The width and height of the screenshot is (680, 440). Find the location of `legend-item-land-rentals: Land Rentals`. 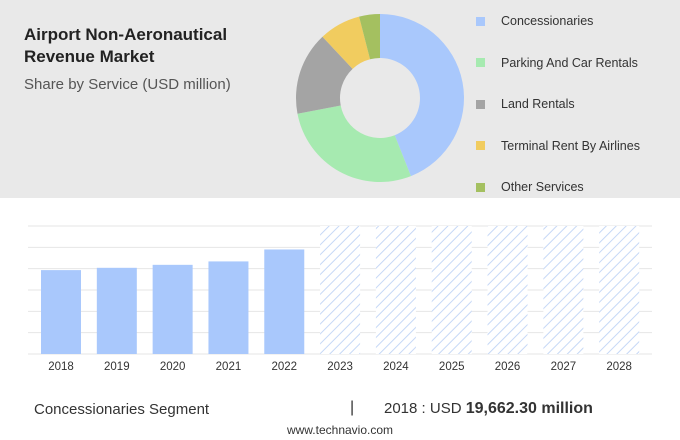

legend-item-land-rentals: Land Rentals is located at coordinates (525, 104).